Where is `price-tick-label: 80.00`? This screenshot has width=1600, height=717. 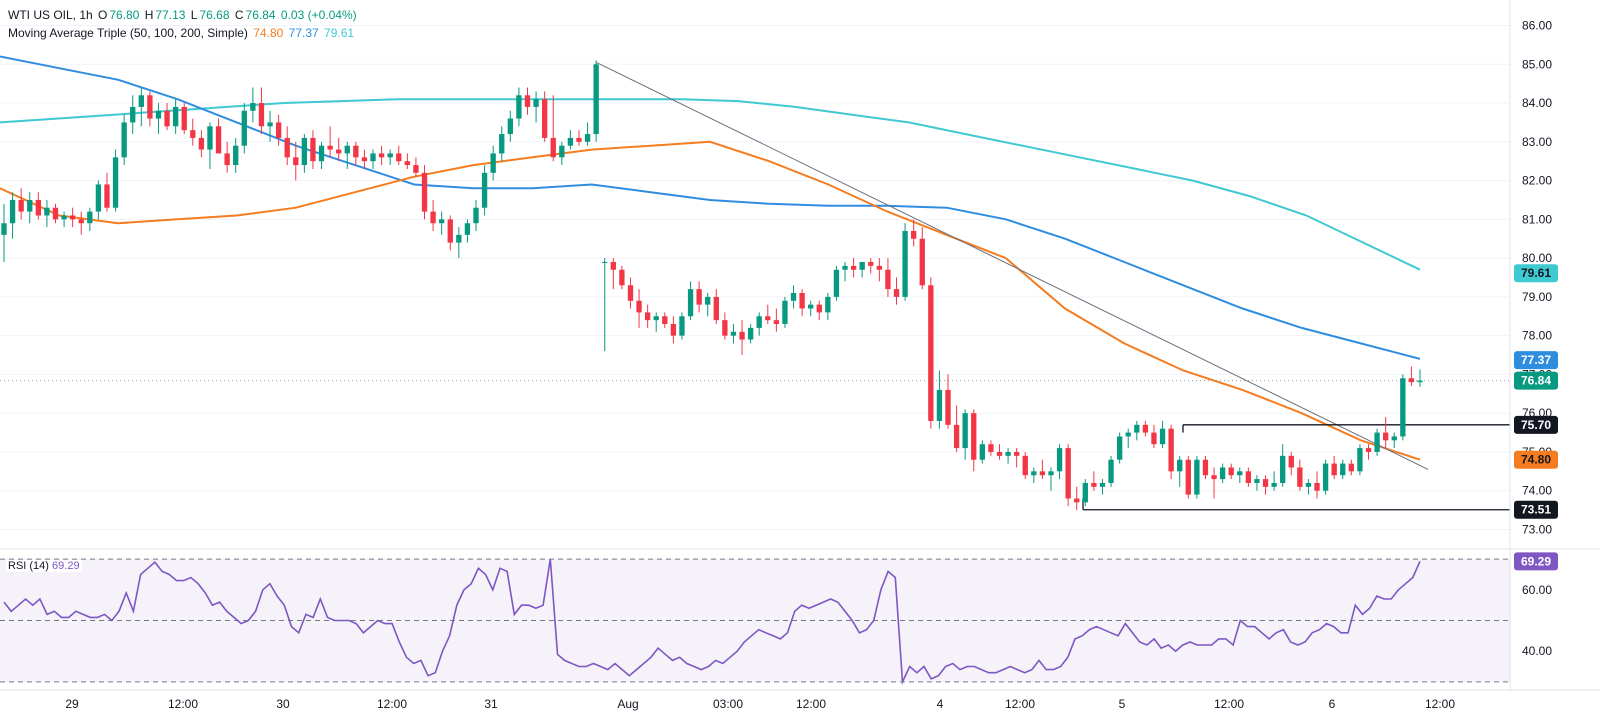 price-tick-label: 80.00 is located at coordinates (1537, 258).